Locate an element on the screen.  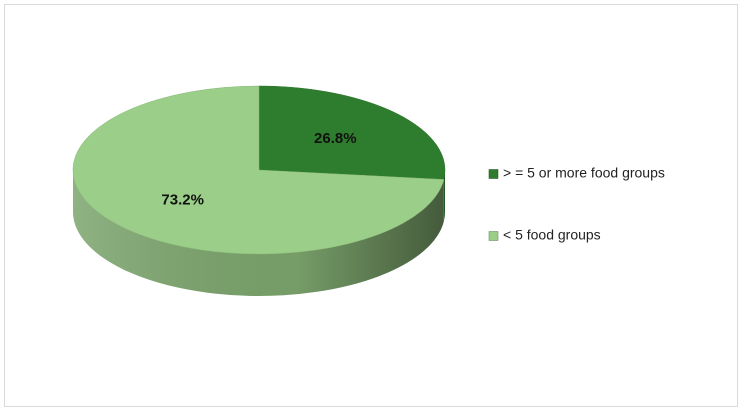
pie-side-shade is located at coordinates (444, 196).